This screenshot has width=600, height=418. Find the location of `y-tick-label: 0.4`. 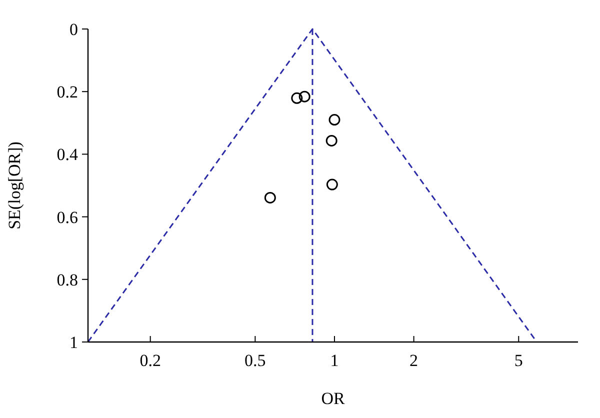

y-tick-label: 0.4 is located at coordinates (67, 154).